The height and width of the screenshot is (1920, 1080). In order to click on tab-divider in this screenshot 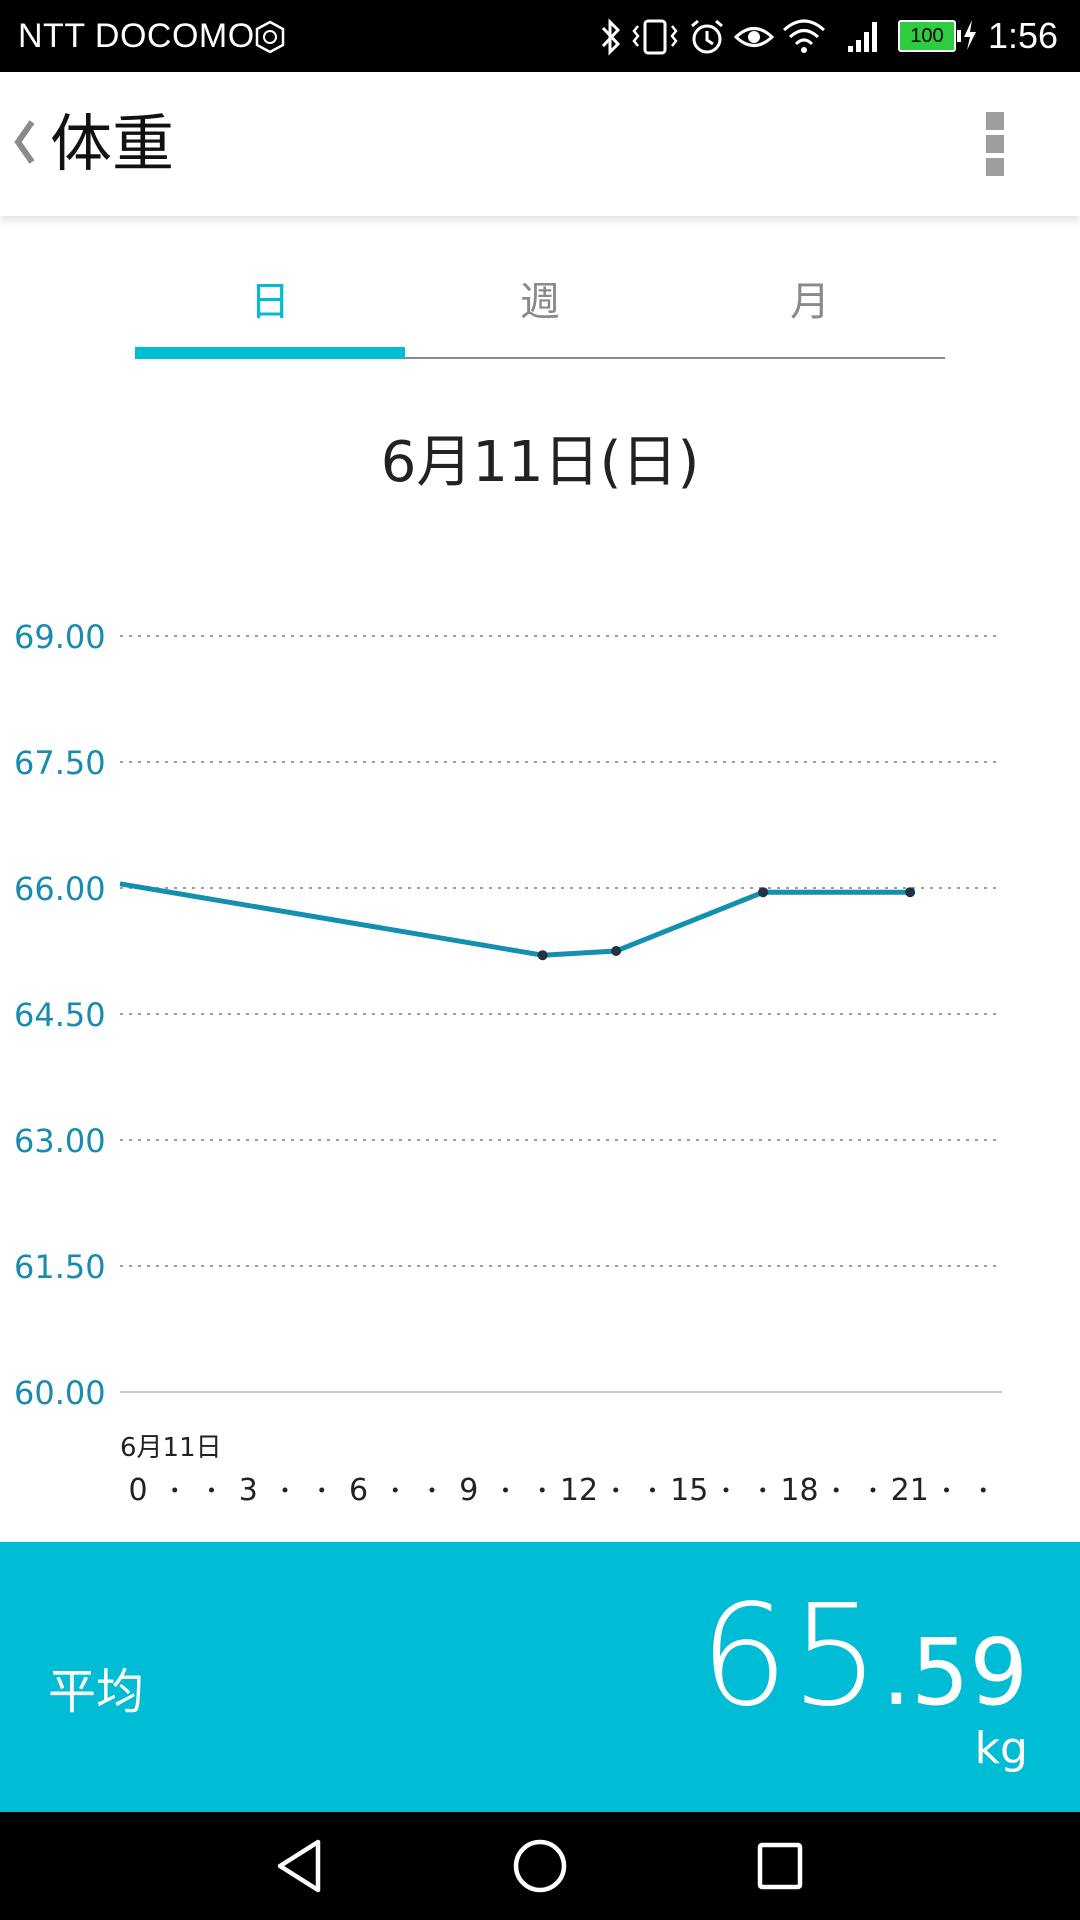, I will do `click(540, 358)`.